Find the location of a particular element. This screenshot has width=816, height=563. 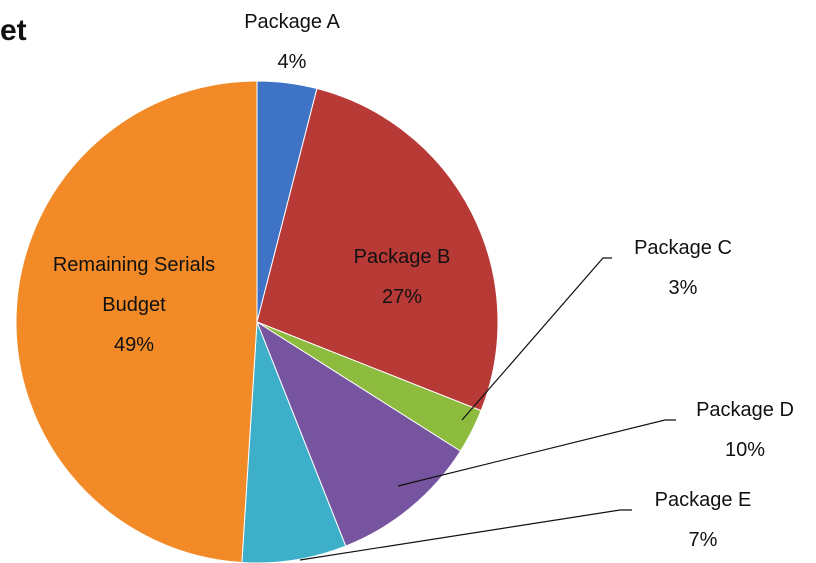

value-label: 4% is located at coordinates (292, 62).